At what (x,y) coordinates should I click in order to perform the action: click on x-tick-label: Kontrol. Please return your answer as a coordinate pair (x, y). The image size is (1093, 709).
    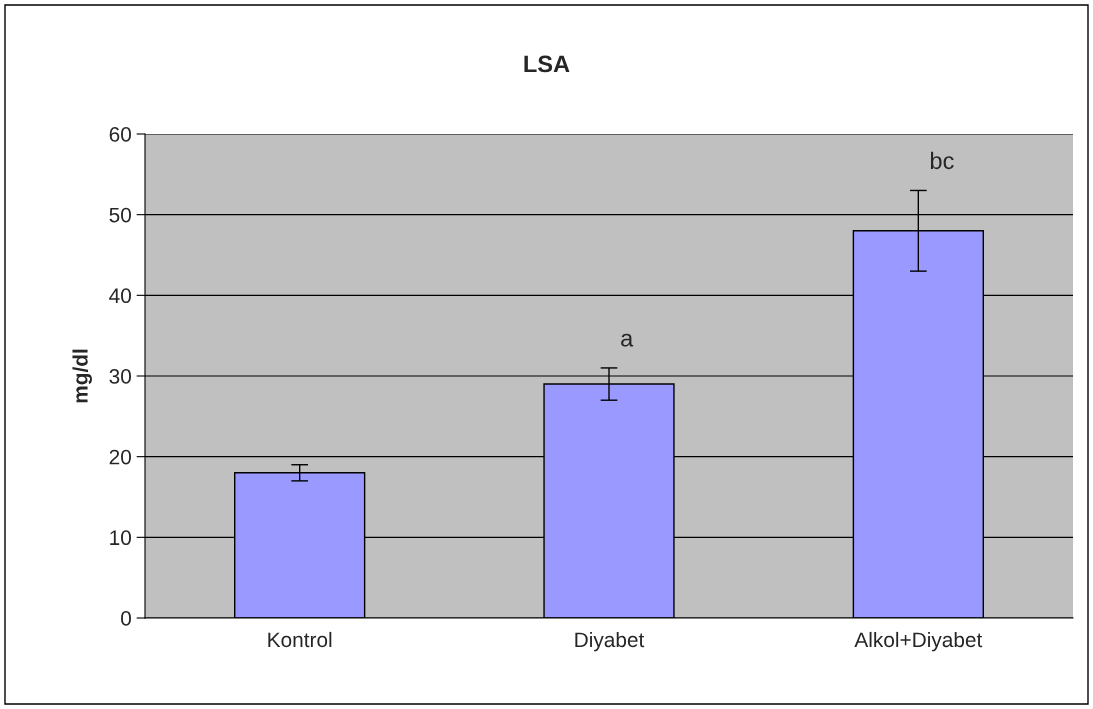
    Looking at the image, I should click on (300, 639).